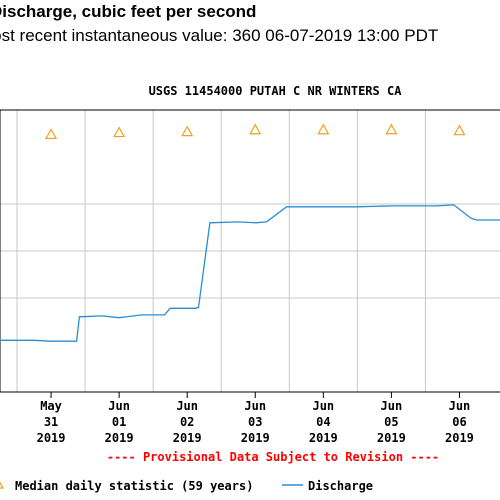  I want to click on page-title: Discharge, cubic feet per second, so click(128, 11).